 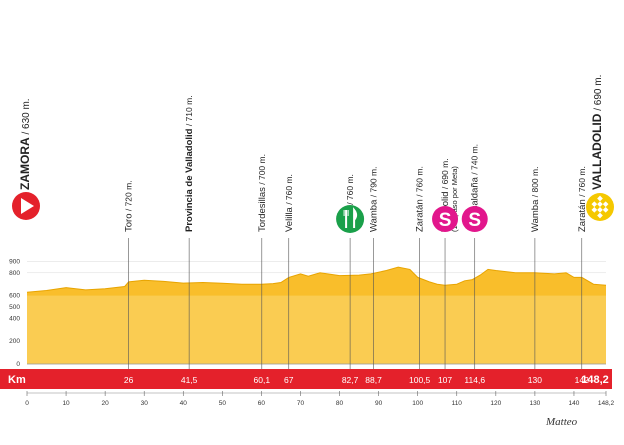 What do you see at coordinates (289, 219) in the screenshot?
I see `waypoint-name: Velilla` at bounding box center [289, 219].